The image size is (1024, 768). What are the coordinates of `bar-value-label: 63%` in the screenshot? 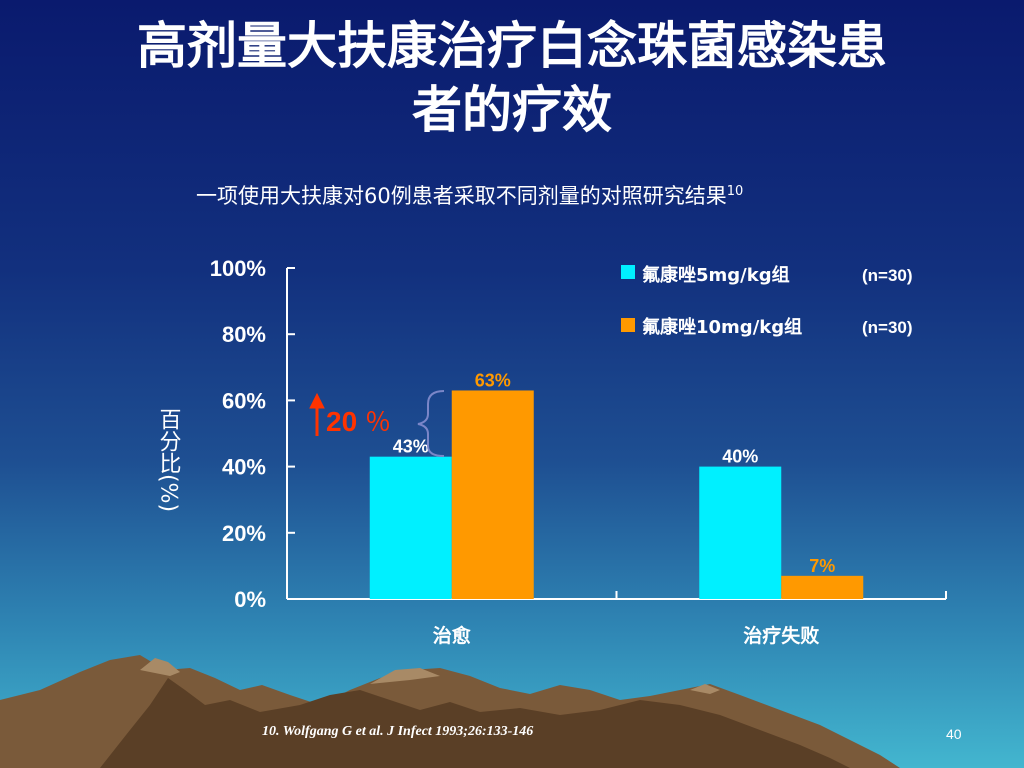 It's located at (493, 380).